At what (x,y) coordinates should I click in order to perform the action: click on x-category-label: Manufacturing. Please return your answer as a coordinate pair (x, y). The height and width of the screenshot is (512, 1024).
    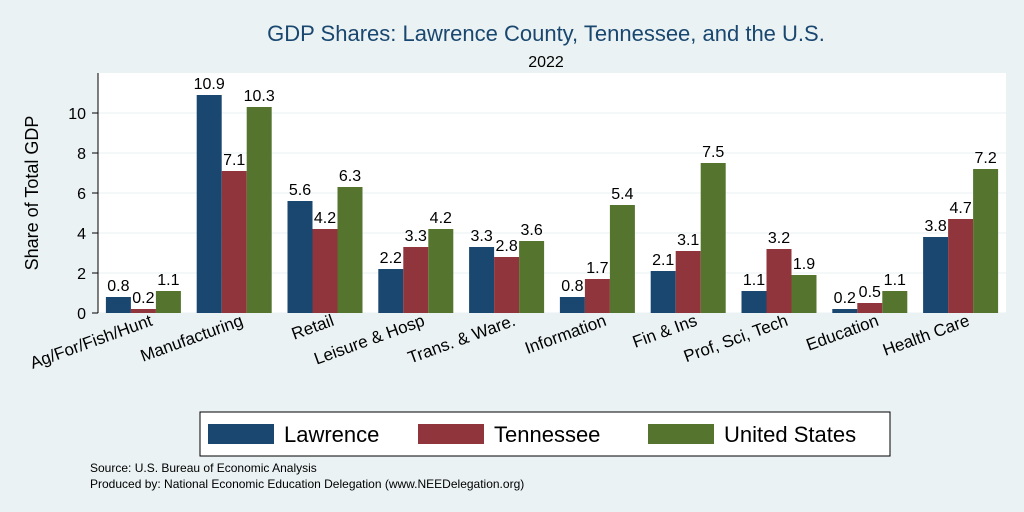
    Looking at the image, I should click on (192, 338).